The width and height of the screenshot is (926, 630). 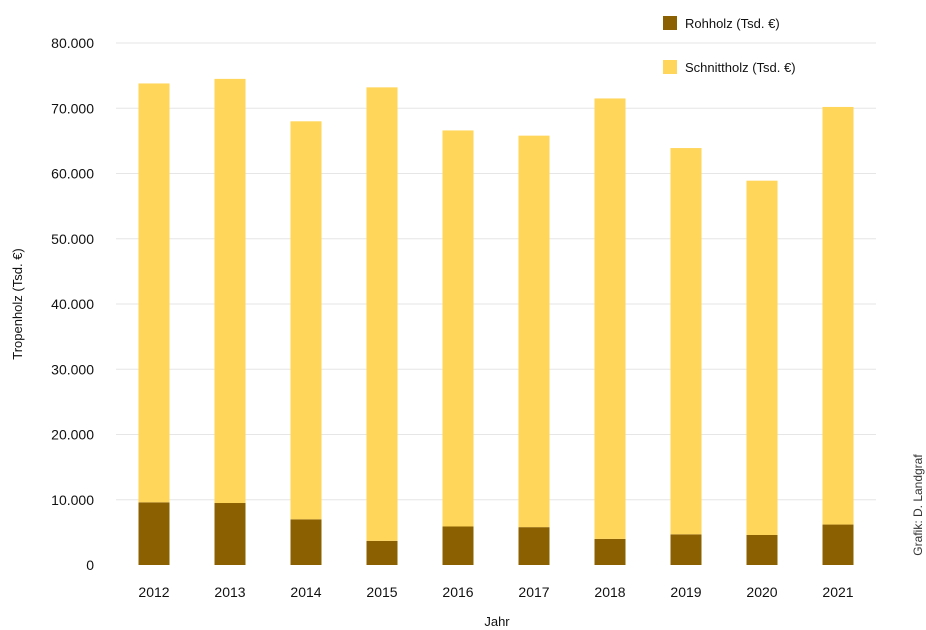 What do you see at coordinates (458, 328) in the screenshot?
I see `bar-schnittholz-2016` at bounding box center [458, 328].